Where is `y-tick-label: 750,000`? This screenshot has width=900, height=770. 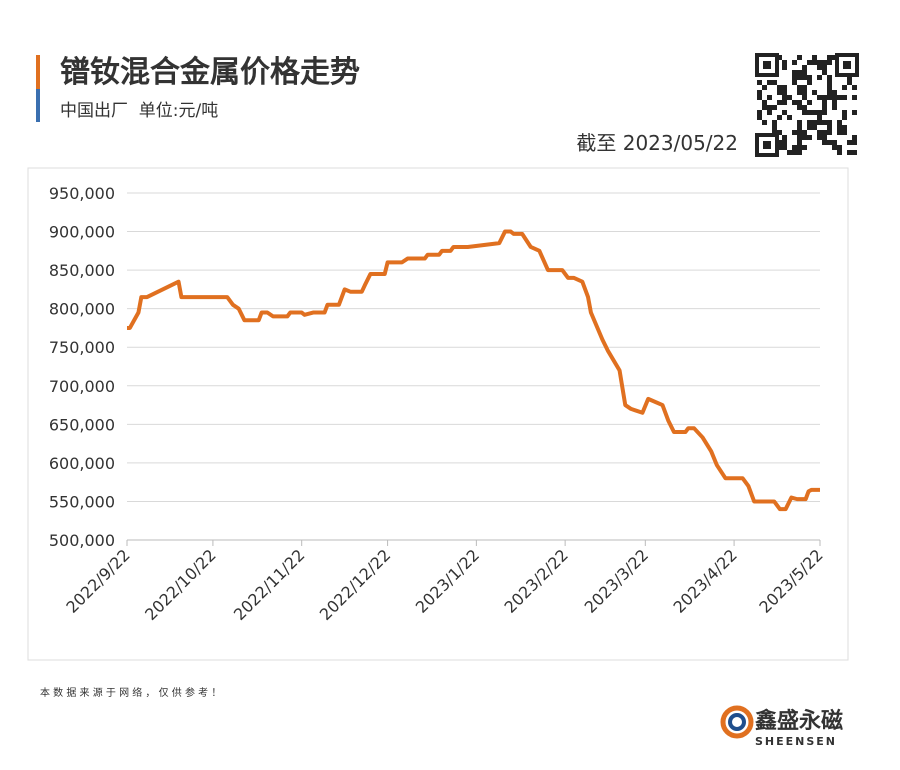 y-tick-label: 750,000 is located at coordinates (82, 347).